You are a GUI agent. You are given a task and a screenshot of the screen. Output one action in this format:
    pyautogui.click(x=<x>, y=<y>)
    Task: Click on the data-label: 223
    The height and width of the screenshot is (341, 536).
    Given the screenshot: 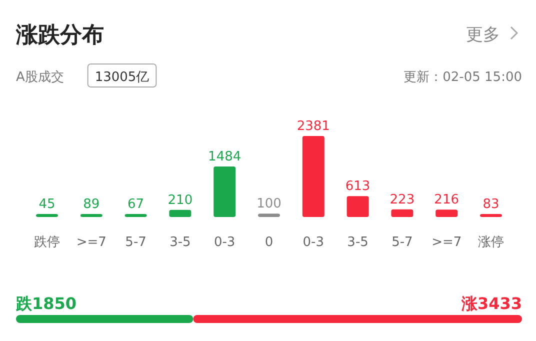 What is the action you would take?
    pyautogui.click(x=402, y=200)
    